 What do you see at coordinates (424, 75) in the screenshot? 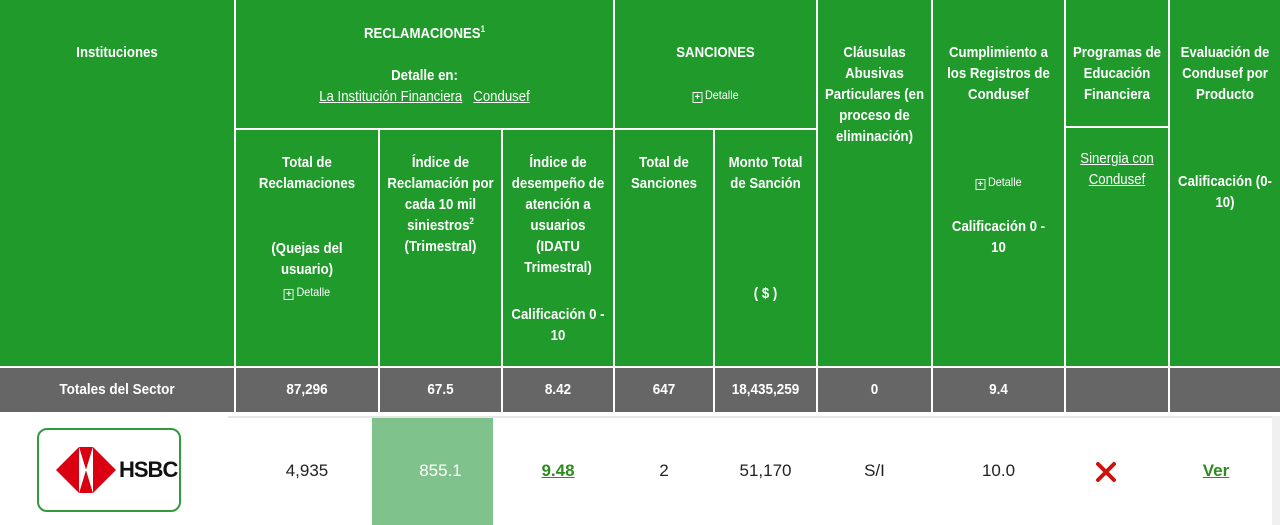
I see `detalle-en-label: Detalle en:` at bounding box center [424, 75].